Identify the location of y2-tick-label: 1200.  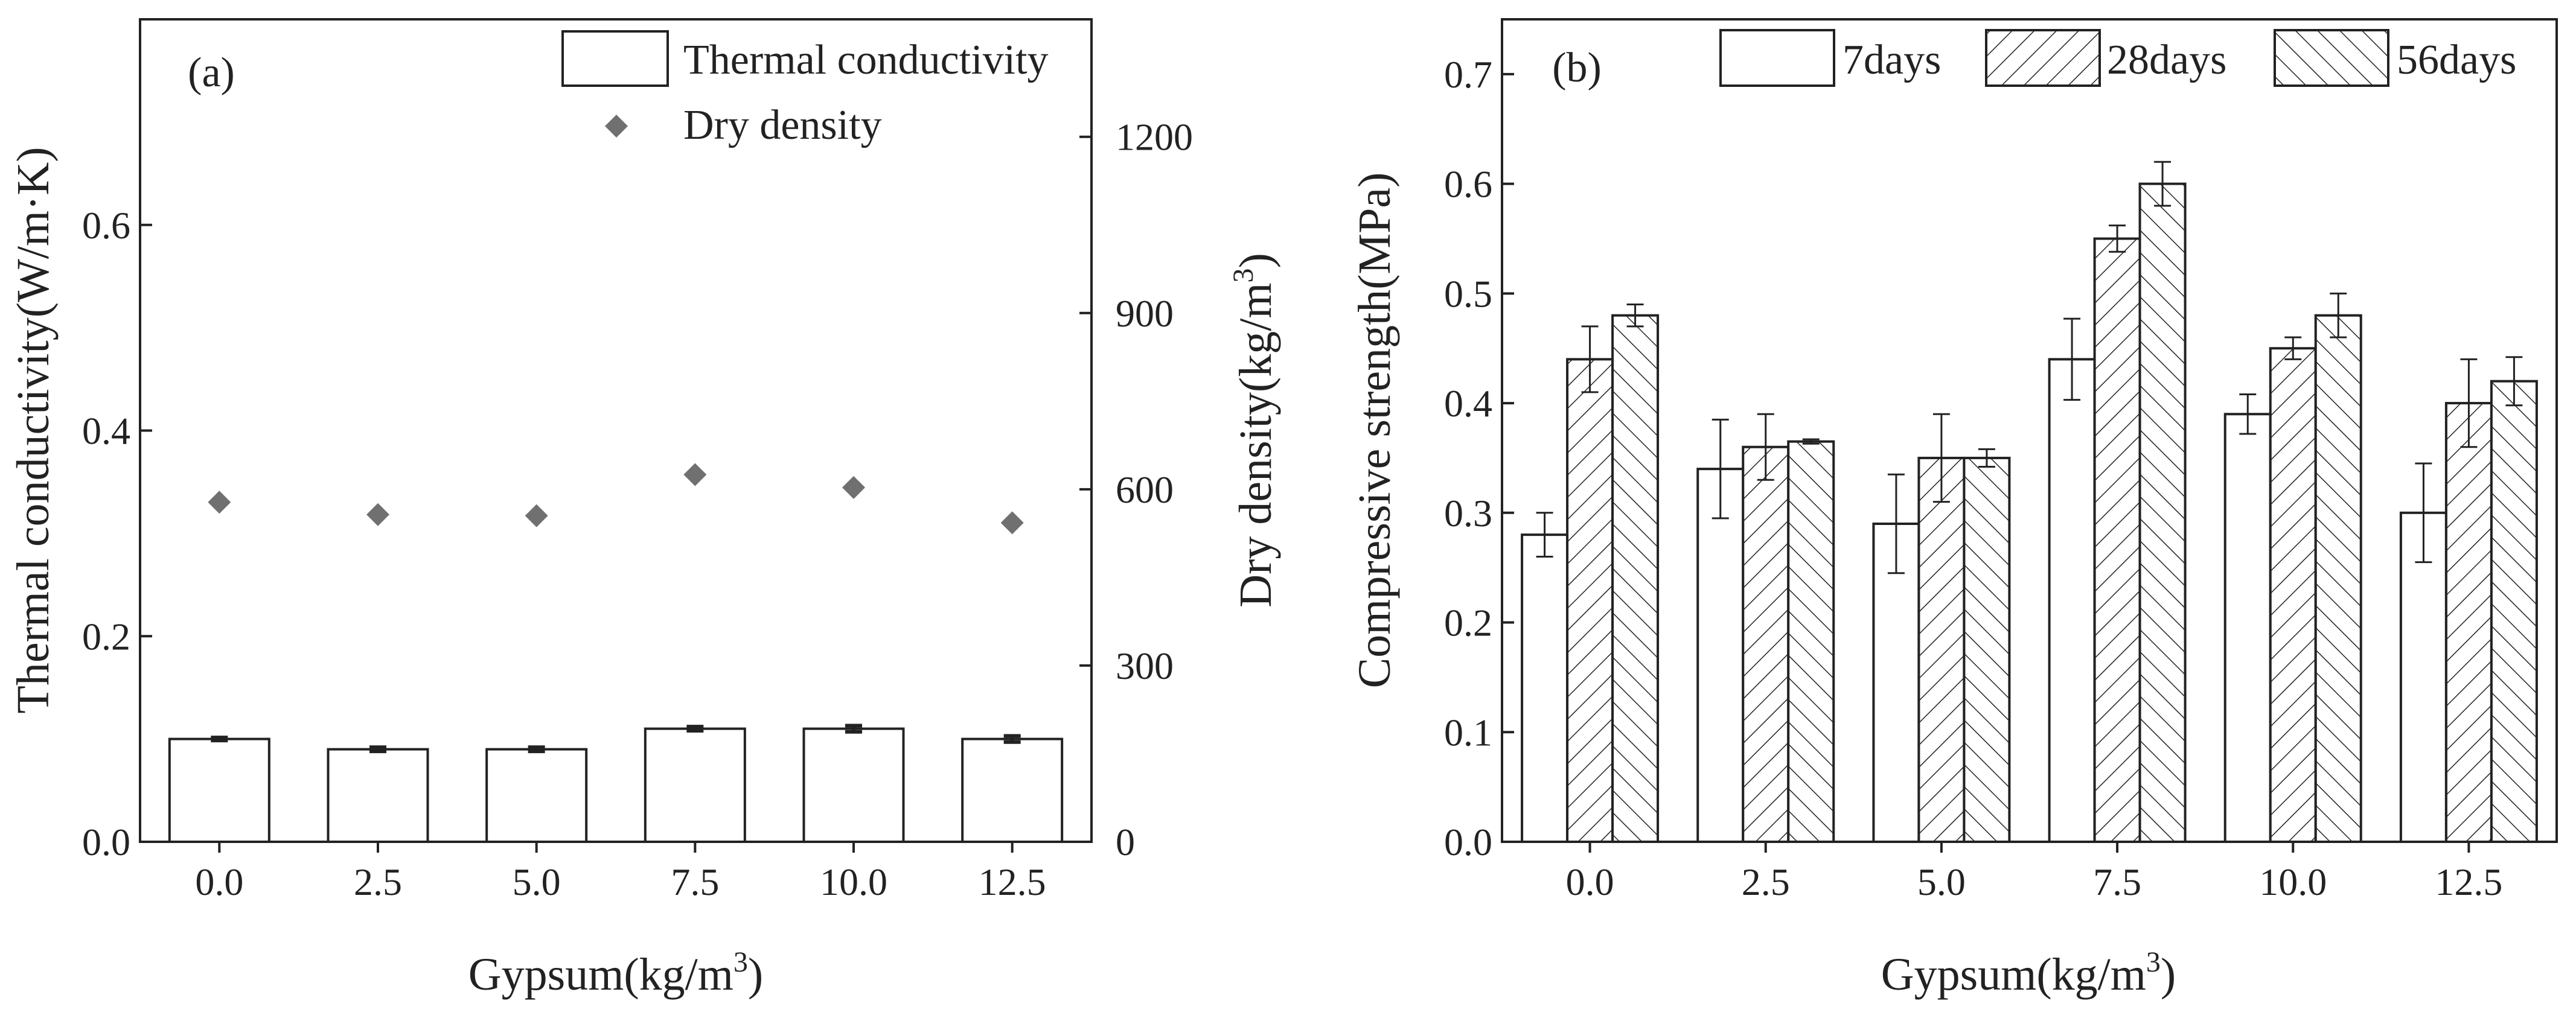
(1154, 137).